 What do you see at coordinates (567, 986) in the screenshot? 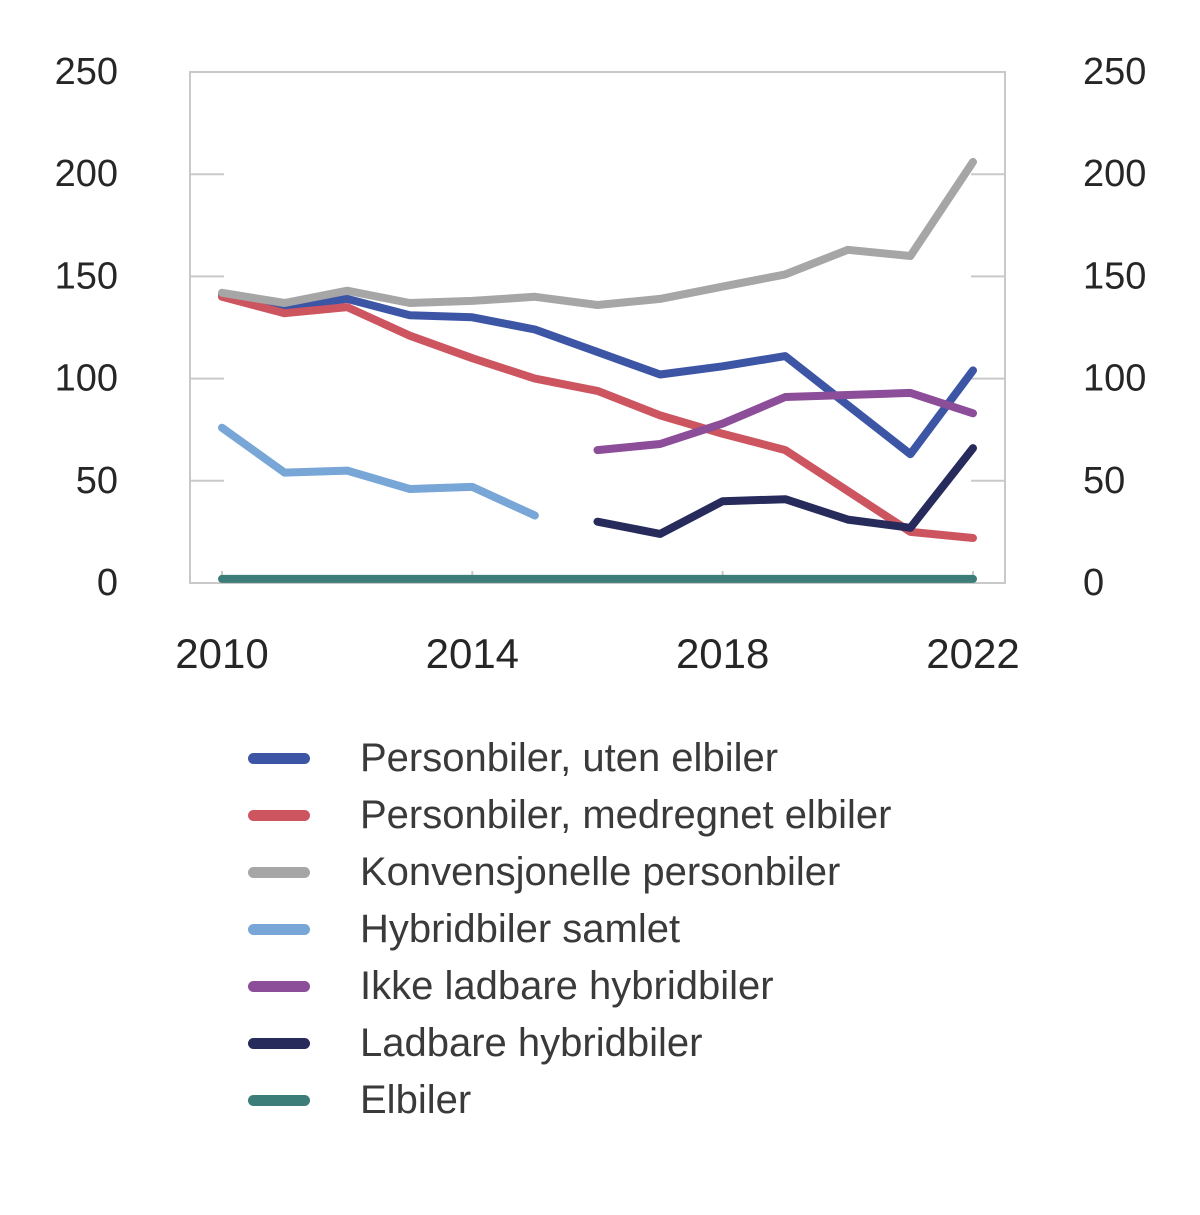
I see `legend-label: Ikke ladbare hybridbiler` at bounding box center [567, 986].